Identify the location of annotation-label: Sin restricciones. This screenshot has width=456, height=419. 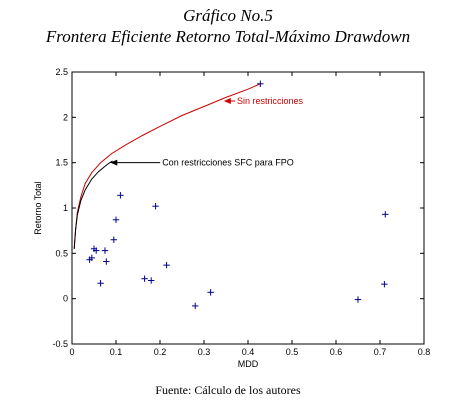
(270, 101).